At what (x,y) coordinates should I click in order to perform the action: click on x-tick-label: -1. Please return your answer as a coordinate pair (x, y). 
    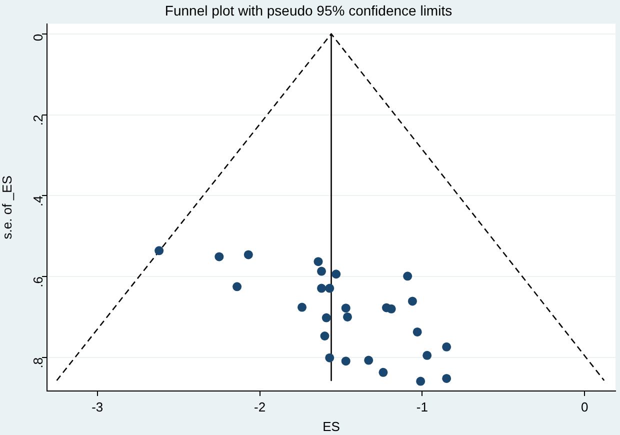
    Looking at the image, I should click on (422, 406).